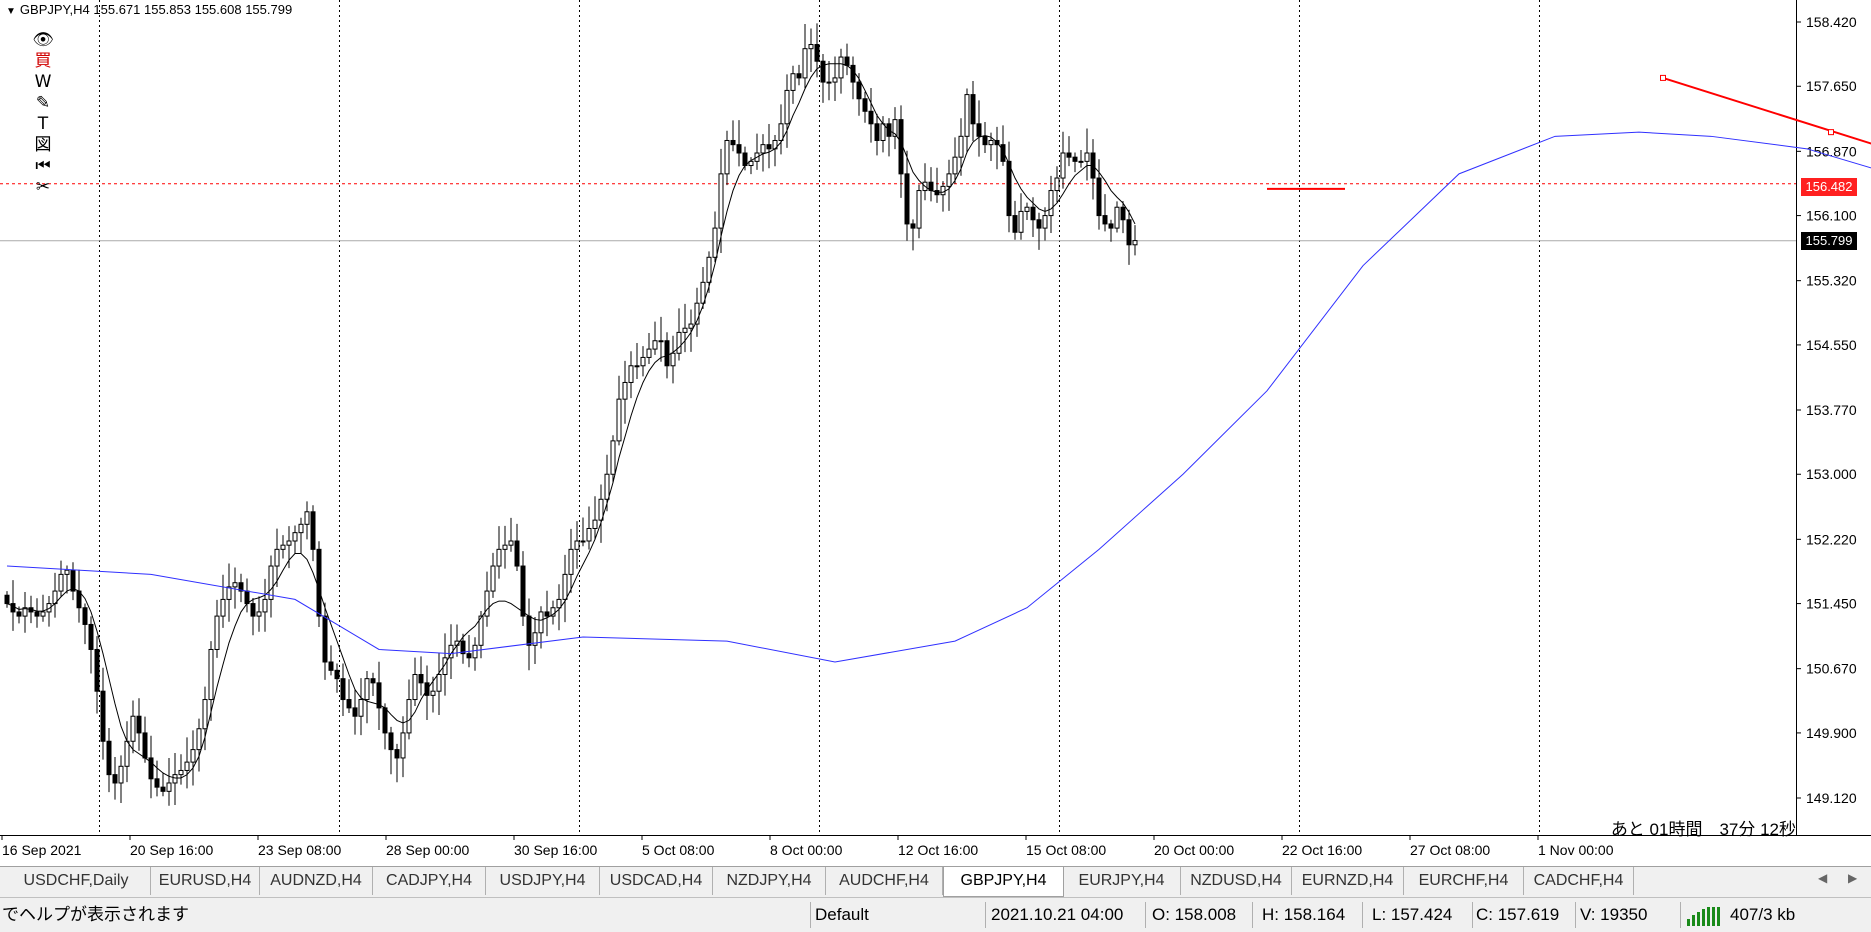 The width and height of the screenshot is (1871, 932). What do you see at coordinates (43, 166) in the screenshot?
I see `rewind-icon: ⏮` at bounding box center [43, 166].